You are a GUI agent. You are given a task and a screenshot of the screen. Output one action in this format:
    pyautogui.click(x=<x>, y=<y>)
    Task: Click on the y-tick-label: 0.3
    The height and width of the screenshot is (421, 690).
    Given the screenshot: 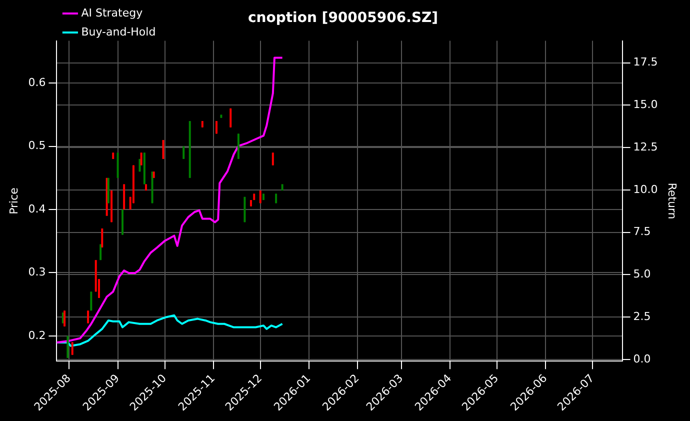 What is the action you would take?
    pyautogui.click(x=37, y=272)
    